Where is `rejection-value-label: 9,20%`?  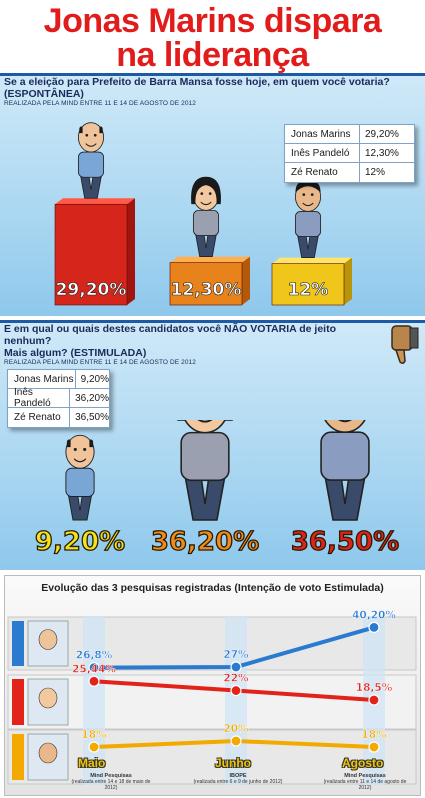
rejection-value-label: 9,20% is located at coordinates (80, 542).